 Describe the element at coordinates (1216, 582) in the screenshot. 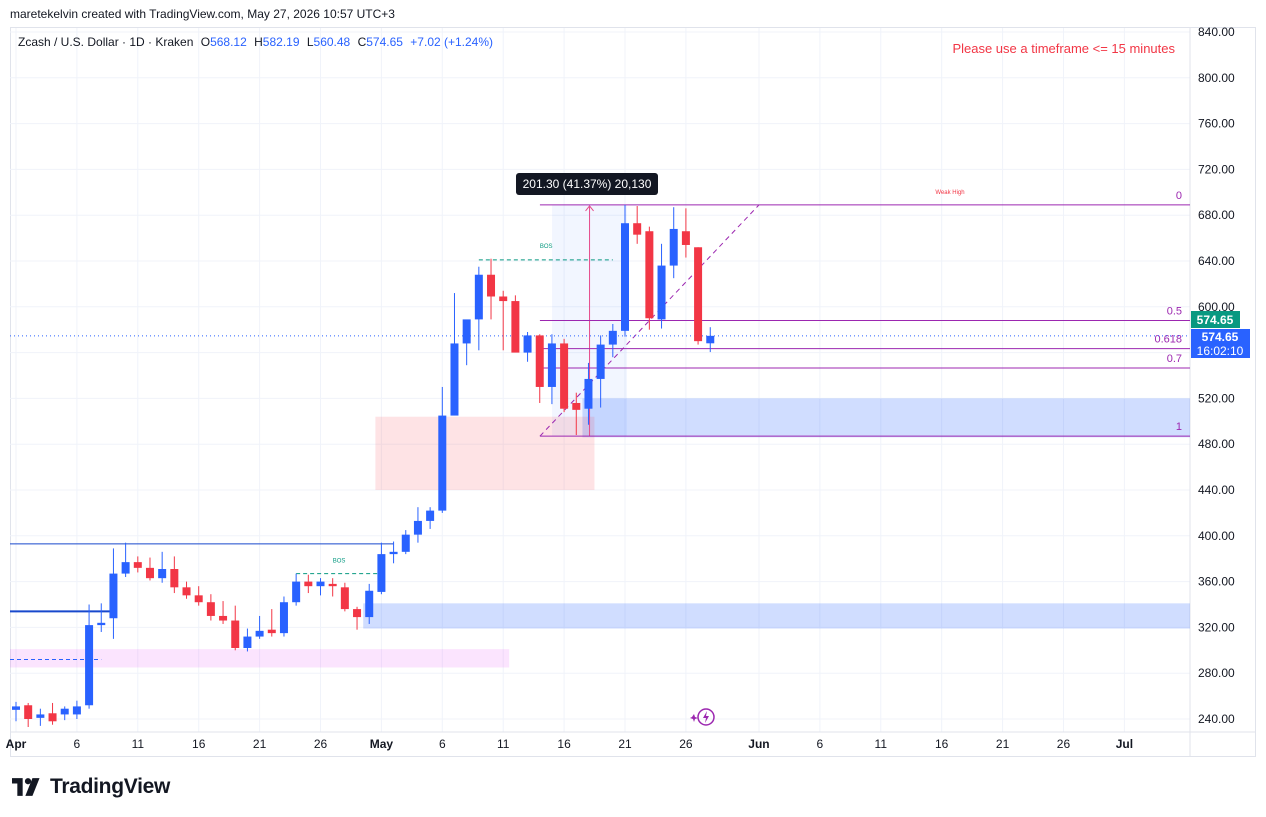

I see `price-axis-tick: 360.00` at that location.